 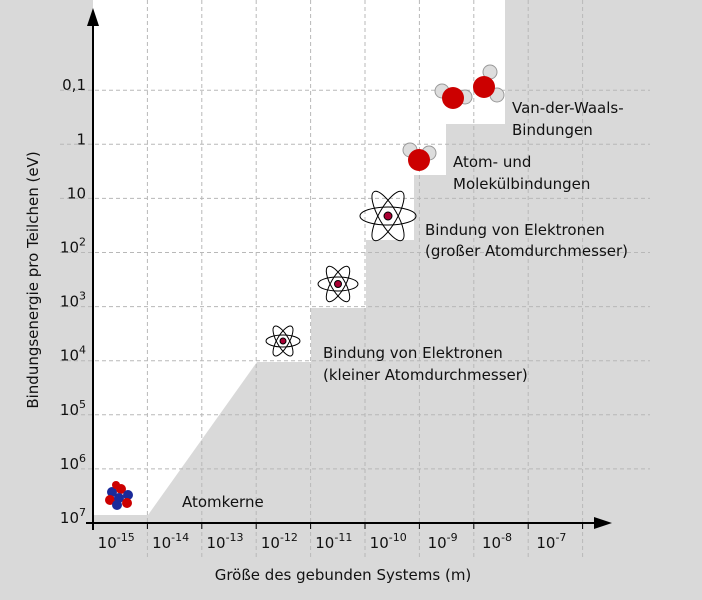 I want to click on tick-label: 10⁶, so click(x=73, y=462).